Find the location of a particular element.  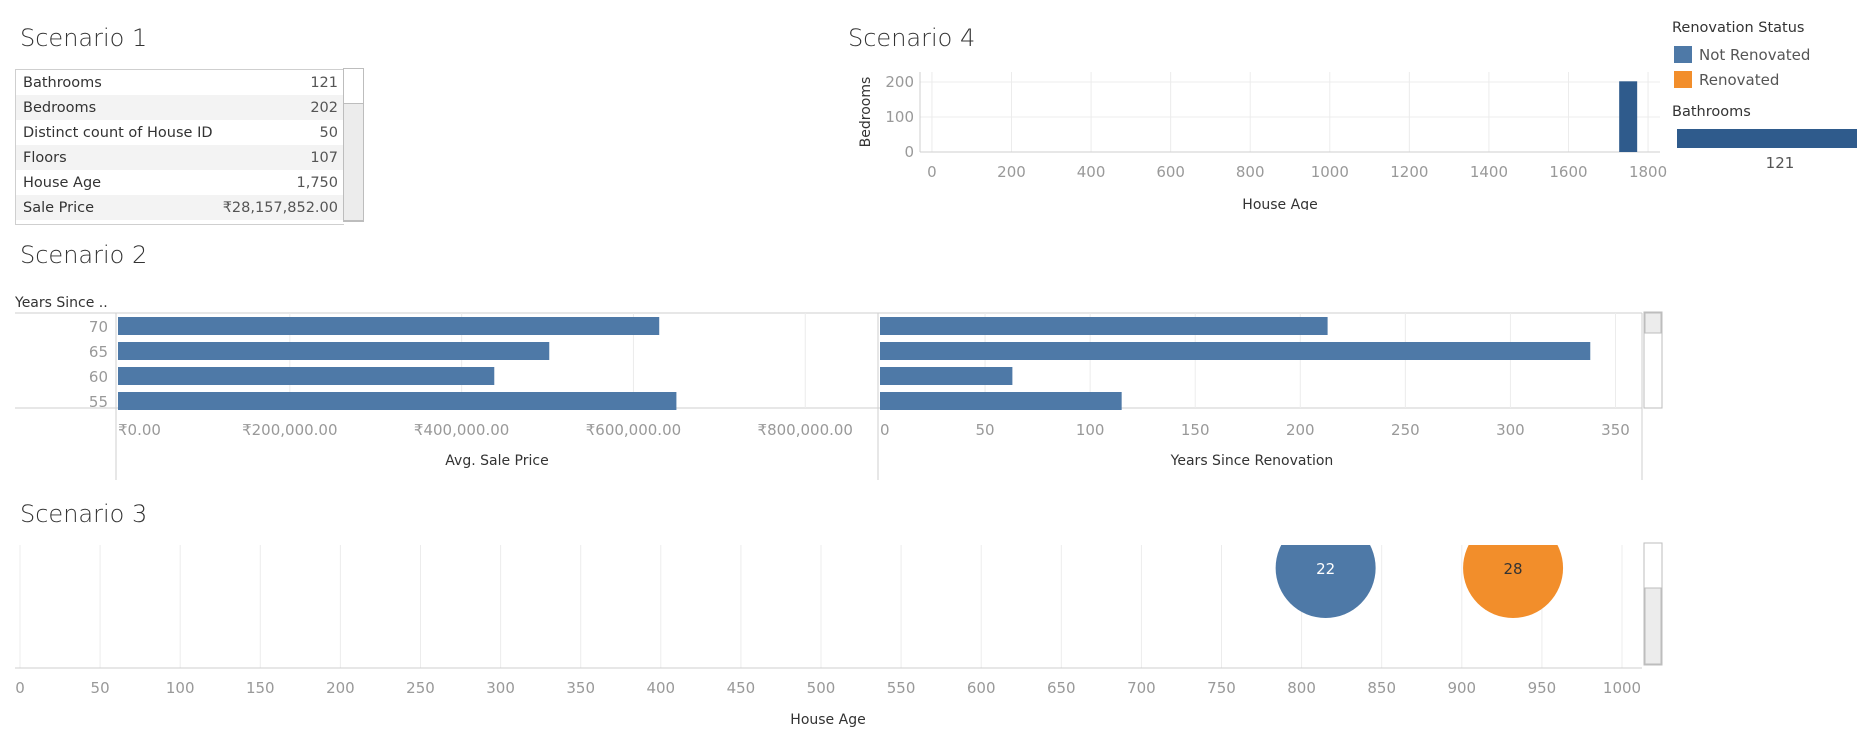

x-tick-label: 750 is located at coordinates (1221, 688).